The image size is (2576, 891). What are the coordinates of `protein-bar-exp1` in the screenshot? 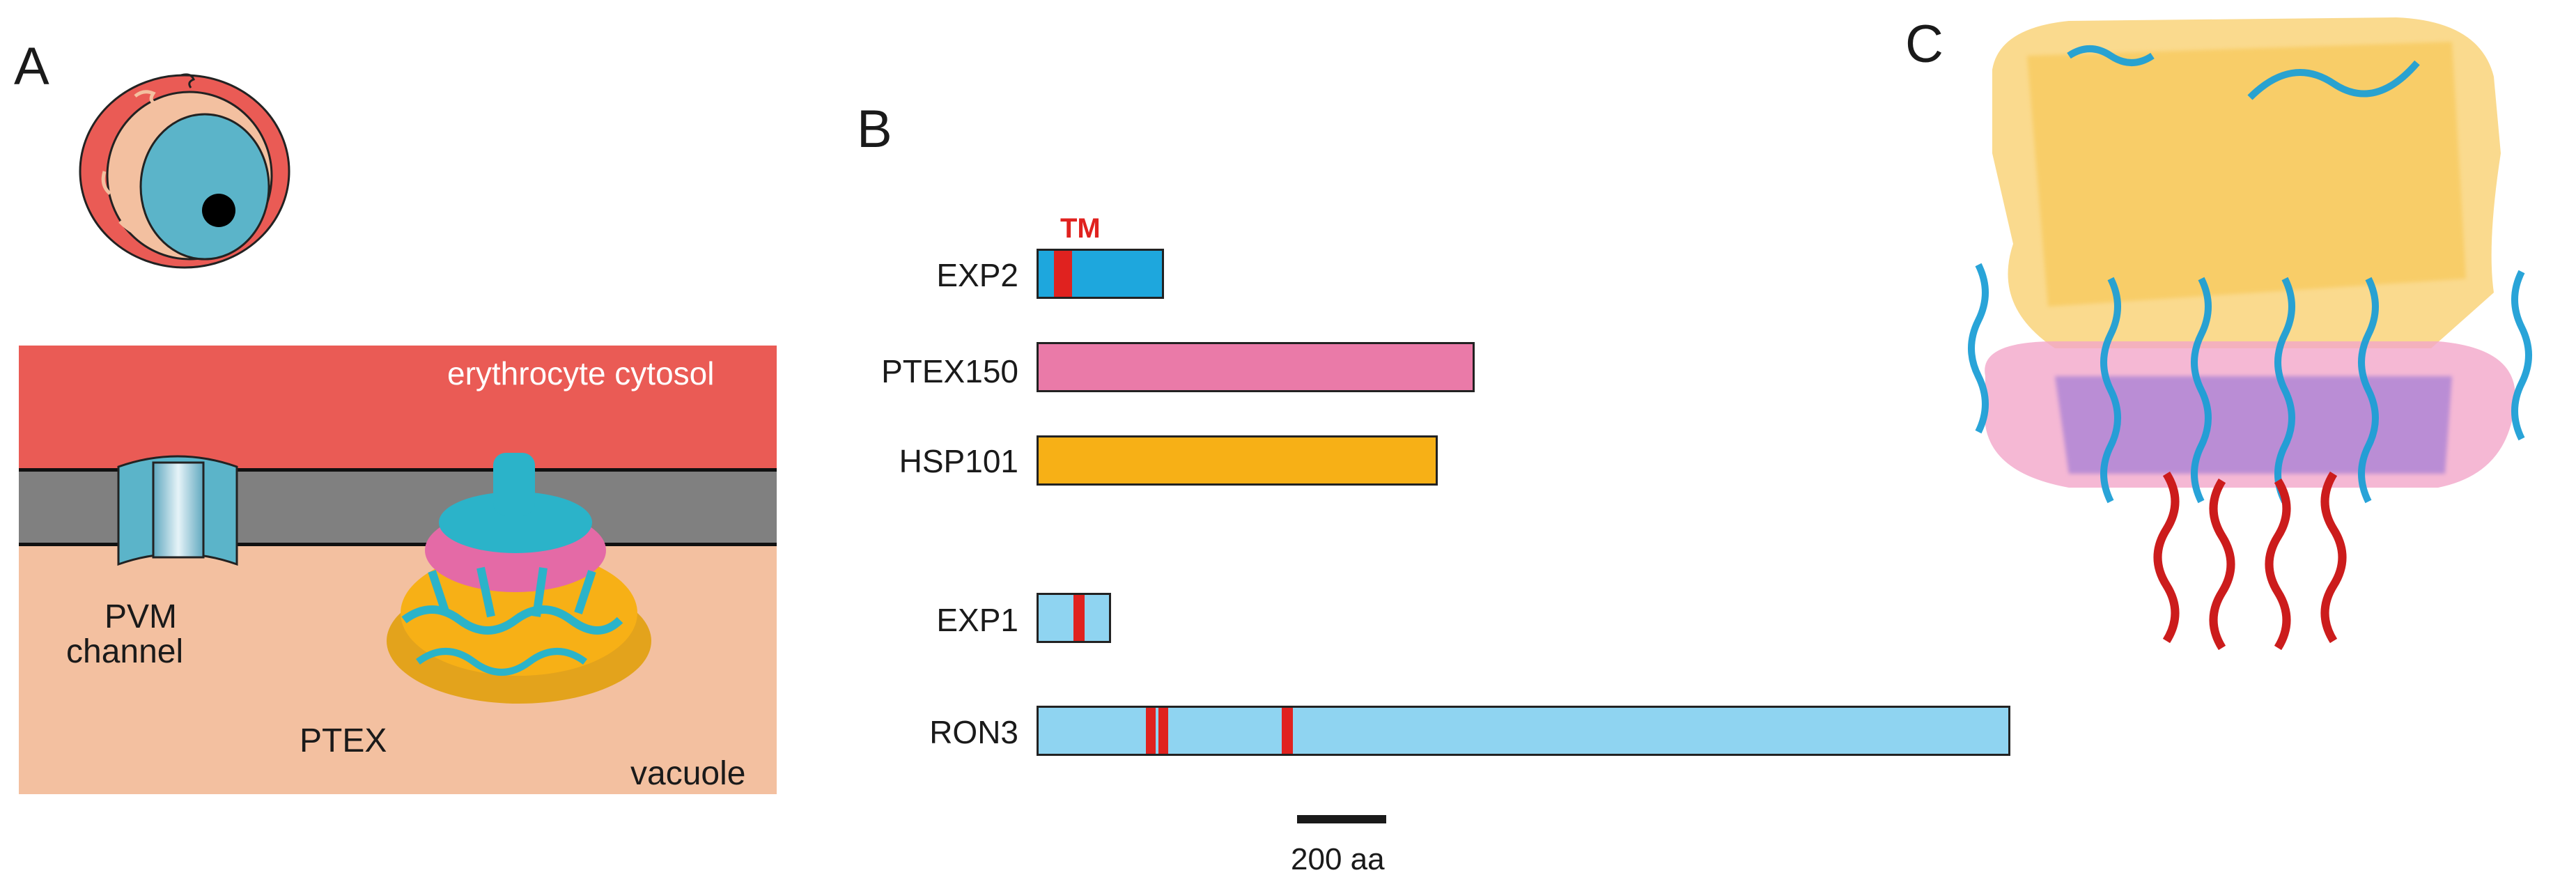 It's located at (1074, 618).